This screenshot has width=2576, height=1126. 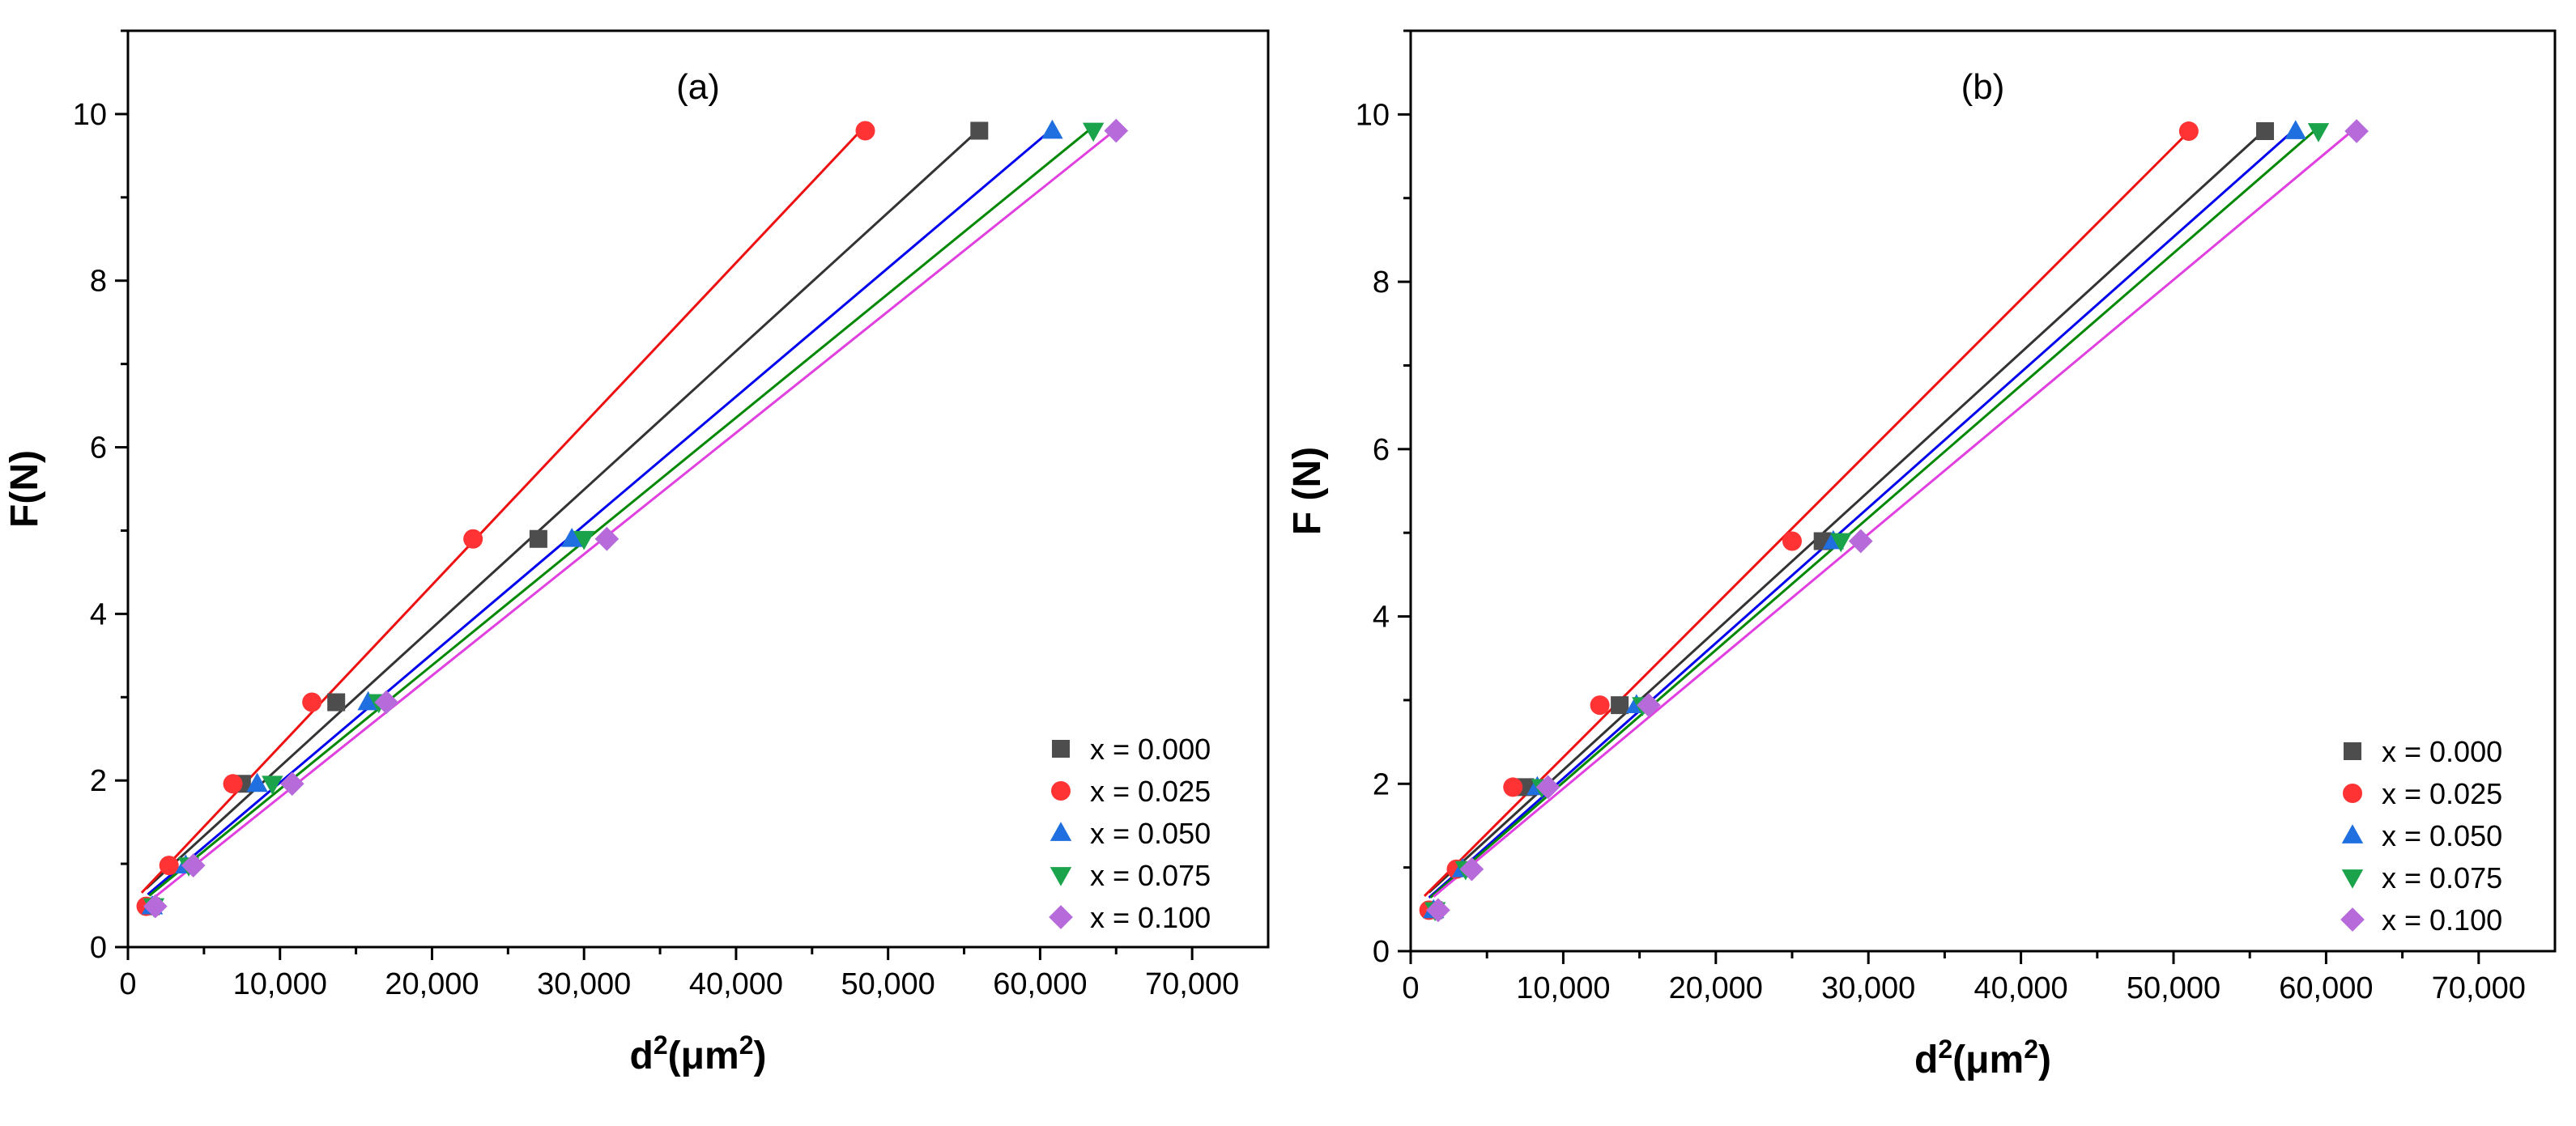 I want to click on panel-label: (a), so click(x=698, y=87).